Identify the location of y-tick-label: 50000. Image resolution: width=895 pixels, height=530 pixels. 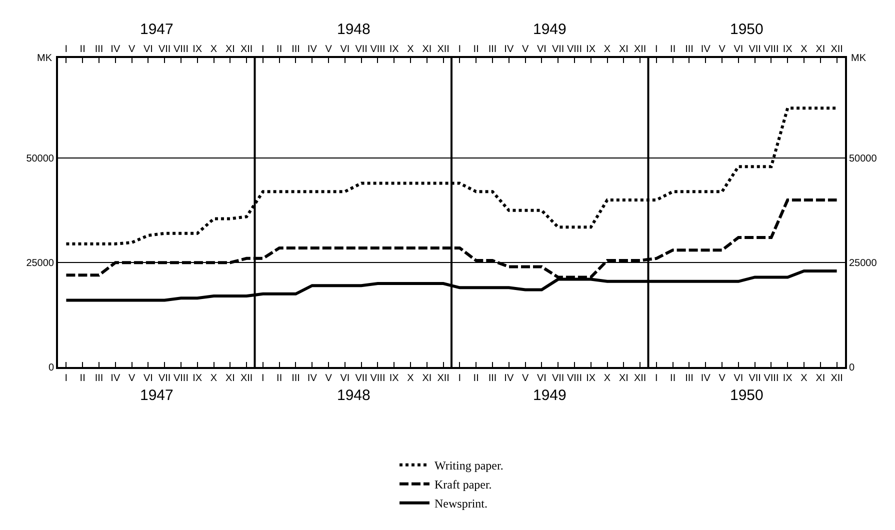
(40, 159).